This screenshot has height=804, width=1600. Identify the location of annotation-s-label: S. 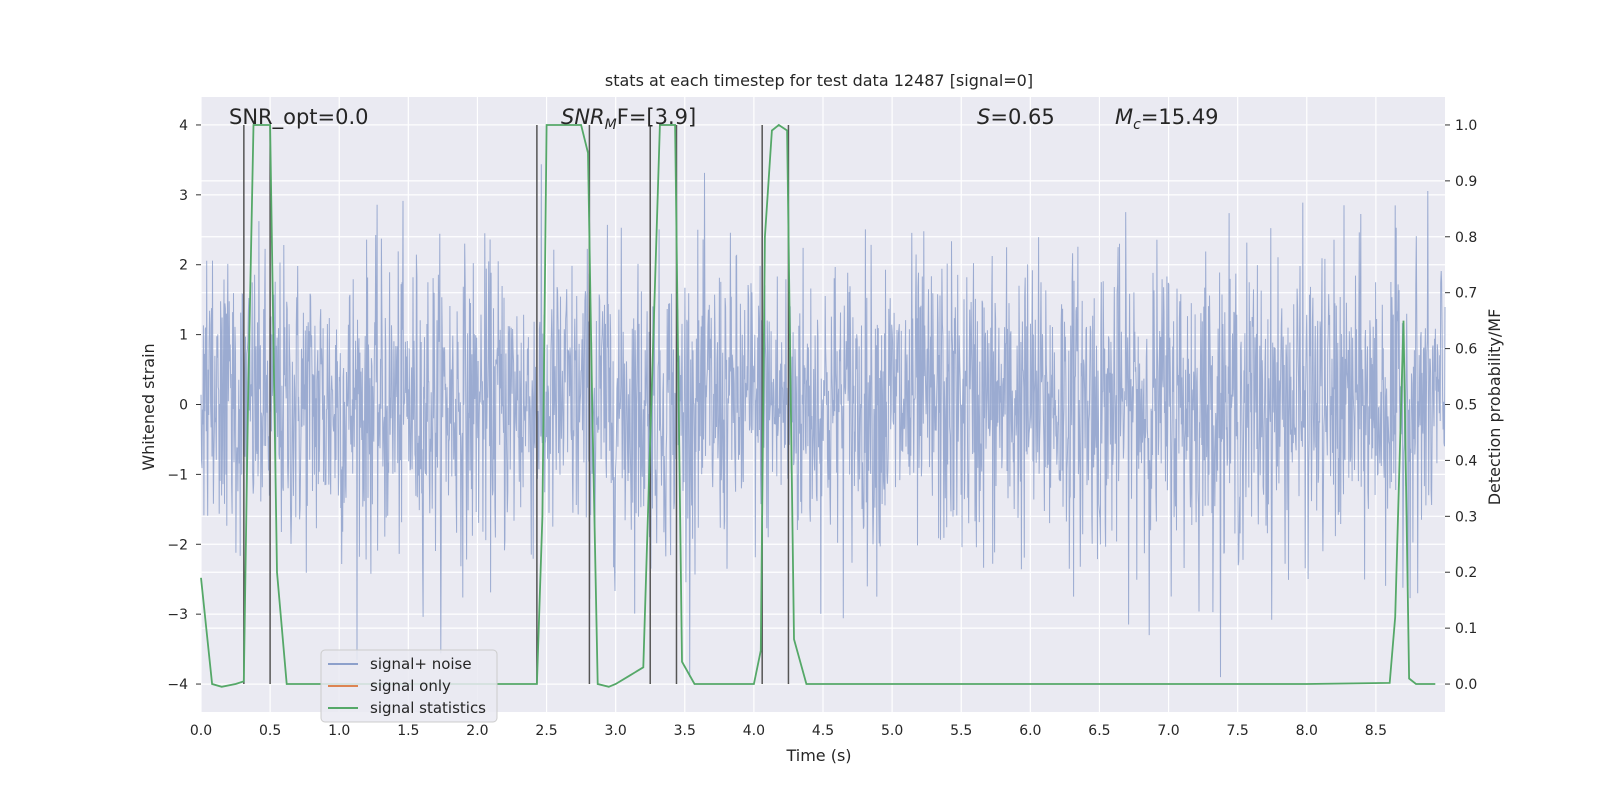
(983, 117).